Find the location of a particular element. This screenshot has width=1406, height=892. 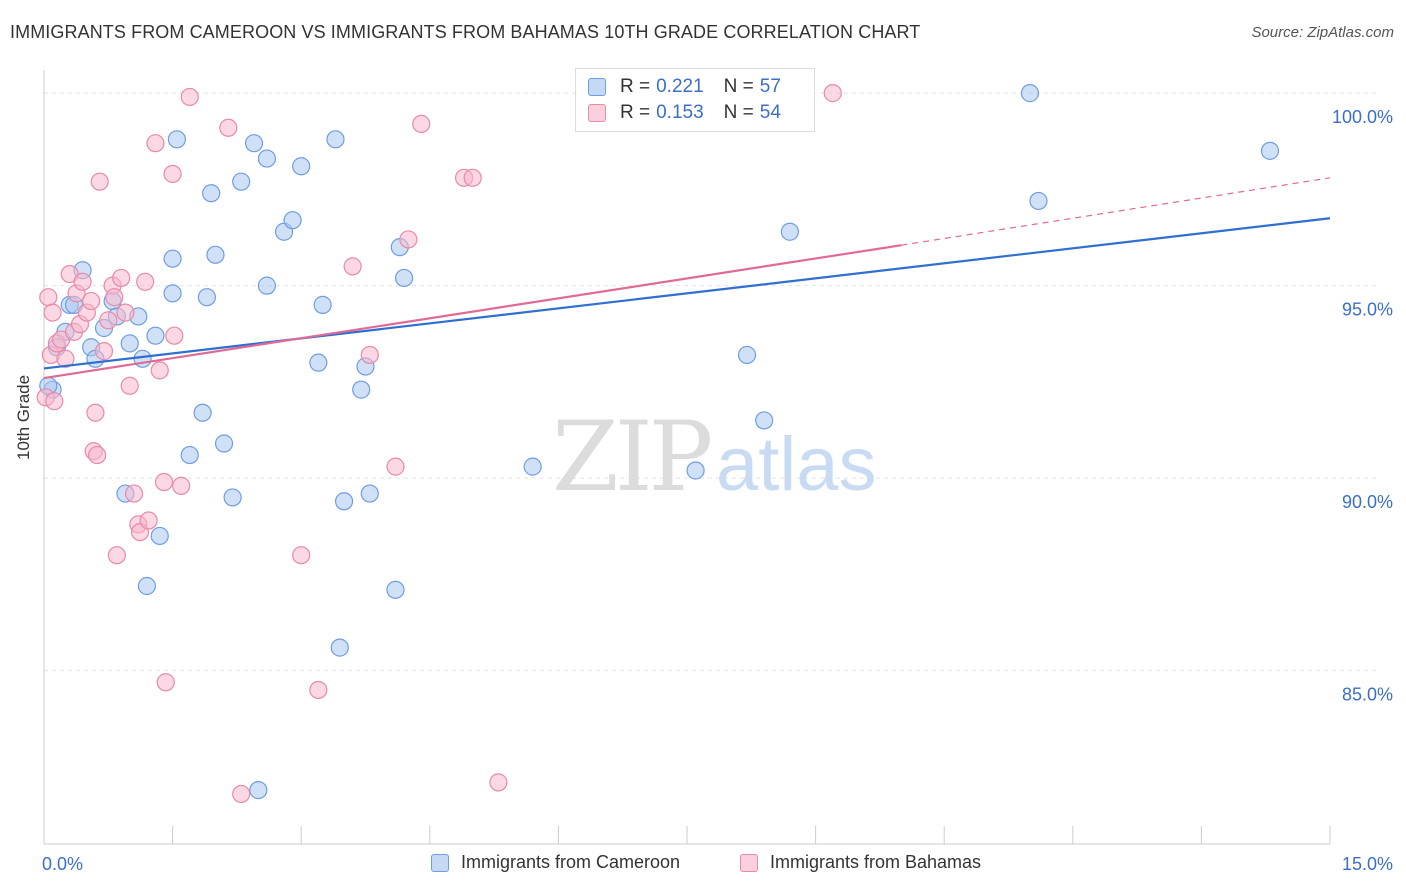

legend-label-bahamas: Immigrants from Bahamas is located at coordinates (876, 862).